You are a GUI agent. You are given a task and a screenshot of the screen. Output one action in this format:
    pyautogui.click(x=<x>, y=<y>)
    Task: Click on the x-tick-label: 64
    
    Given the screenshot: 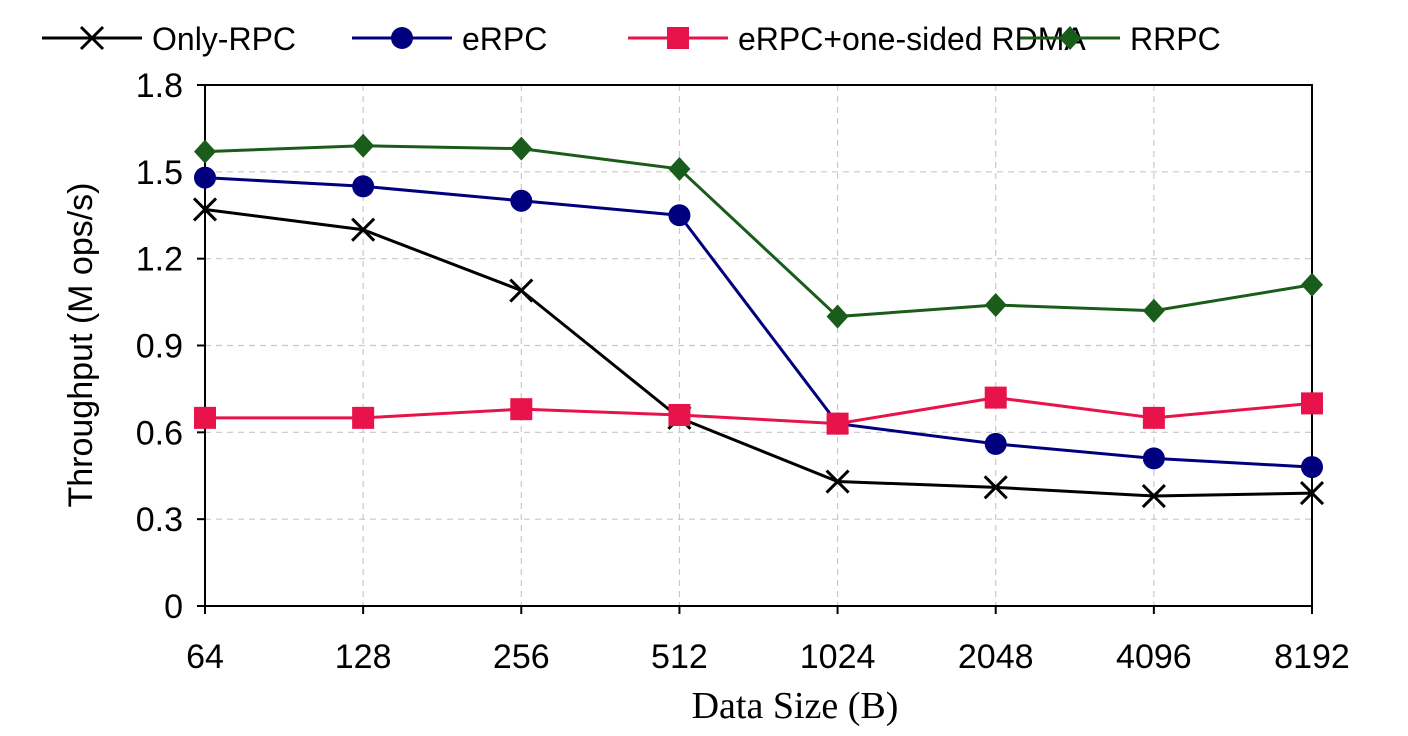 What is the action you would take?
    pyautogui.click(x=205, y=657)
    